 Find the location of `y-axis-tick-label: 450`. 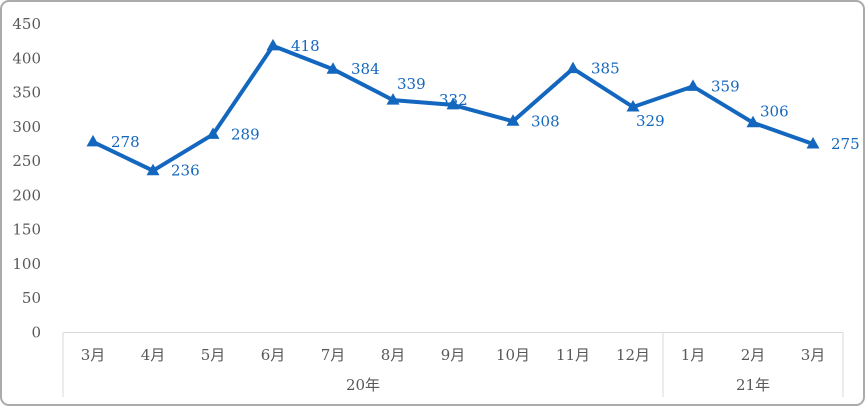

y-axis-tick-label: 450 is located at coordinates (26, 24).